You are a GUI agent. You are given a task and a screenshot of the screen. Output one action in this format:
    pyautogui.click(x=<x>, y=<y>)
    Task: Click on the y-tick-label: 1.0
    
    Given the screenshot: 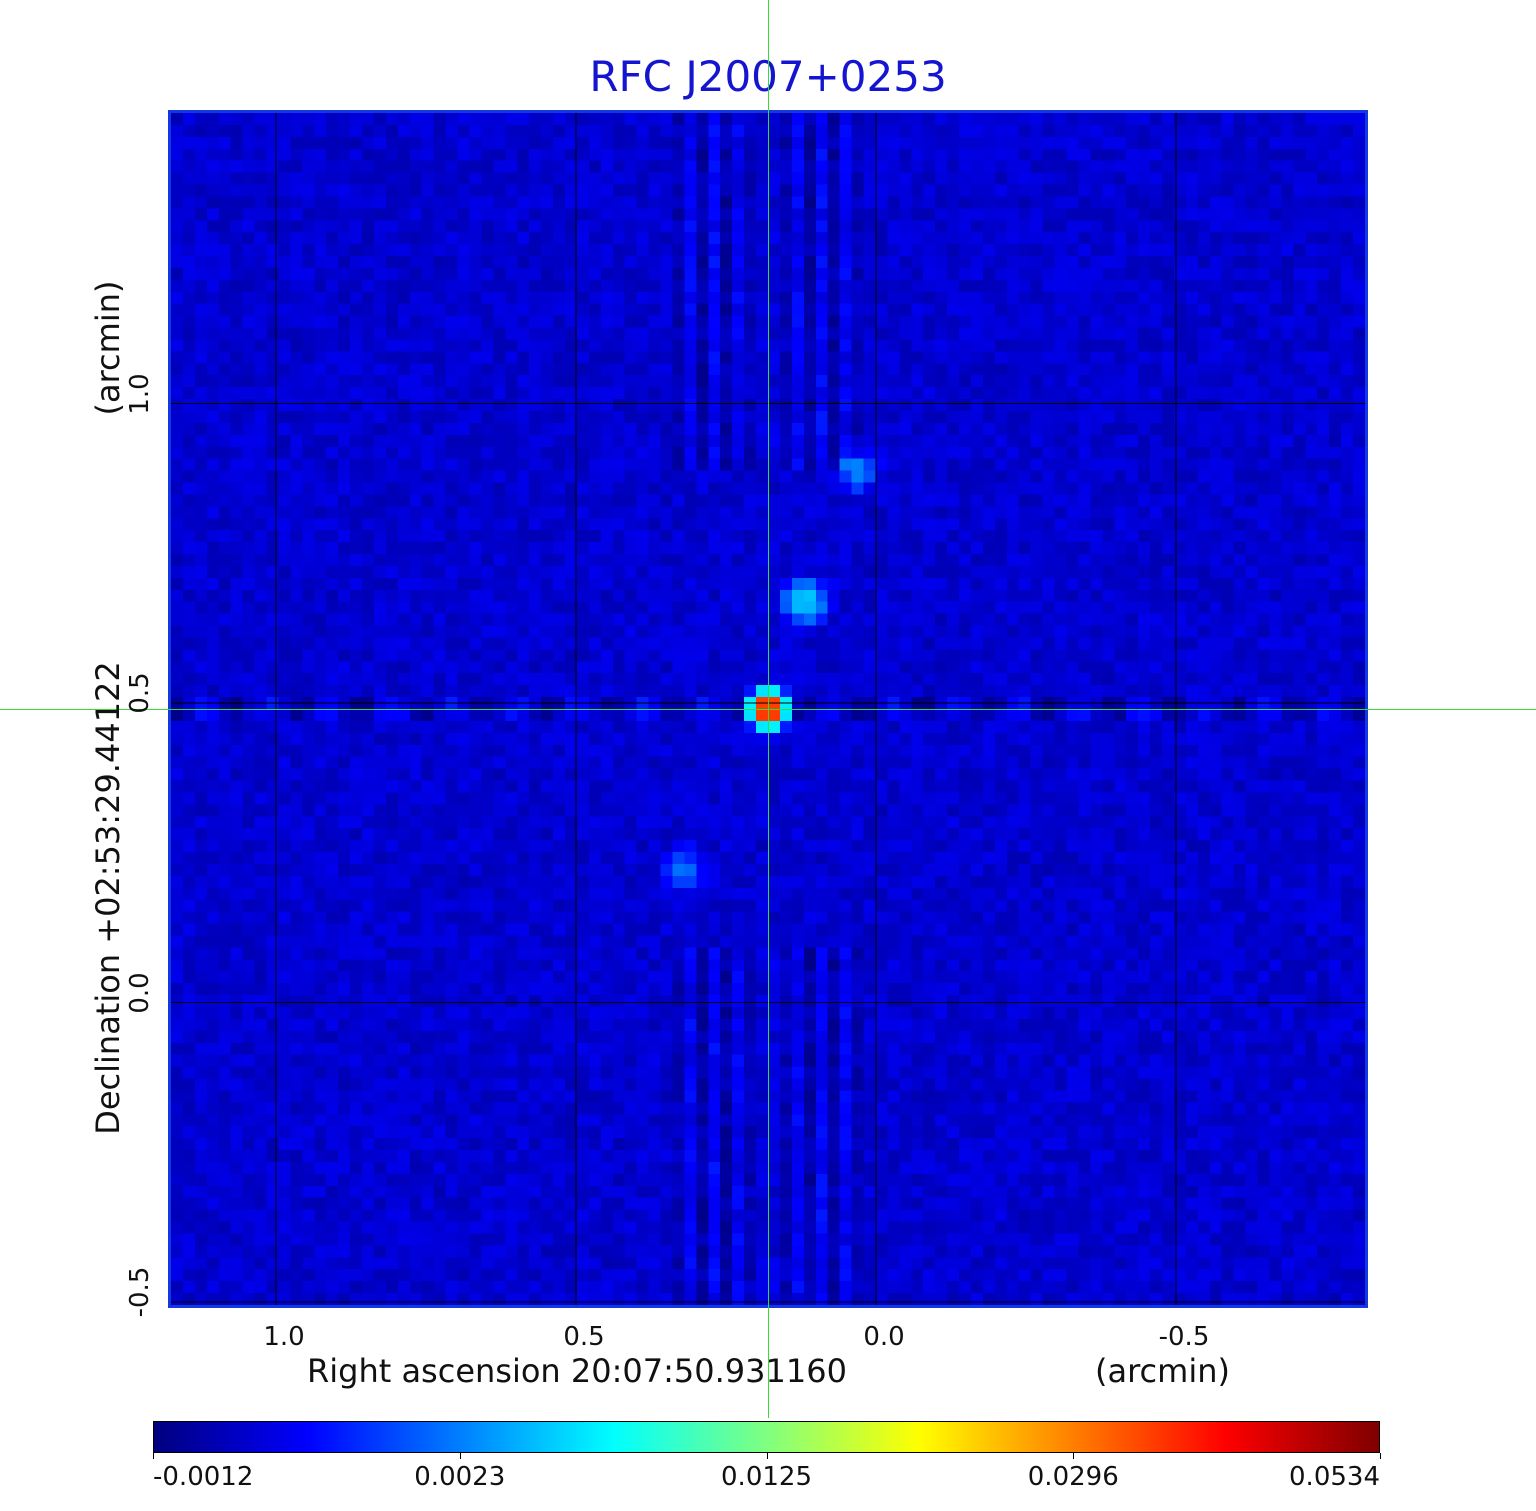 What is the action you would take?
    pyautogui.click(x=140, y=393)
    